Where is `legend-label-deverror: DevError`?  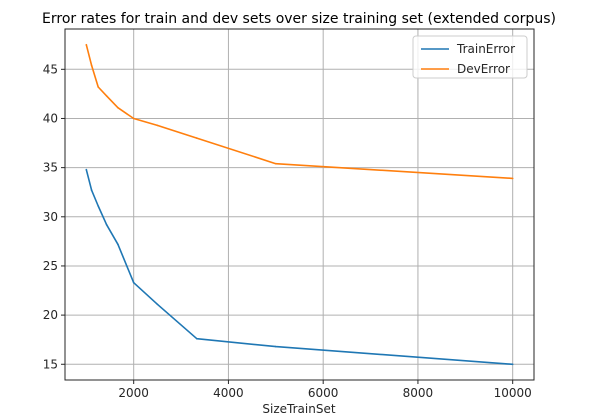
legend-label-deverror: DevError is located at coordinates (483, 69).